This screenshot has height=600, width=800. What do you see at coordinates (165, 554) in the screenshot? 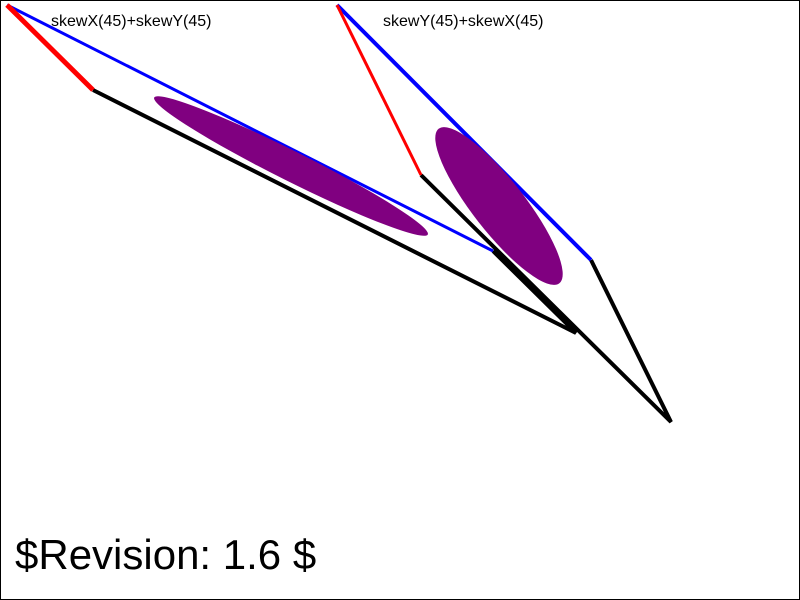
I see `revision-label: $Revision: 1.6 $` at bounding box center [165, 554].